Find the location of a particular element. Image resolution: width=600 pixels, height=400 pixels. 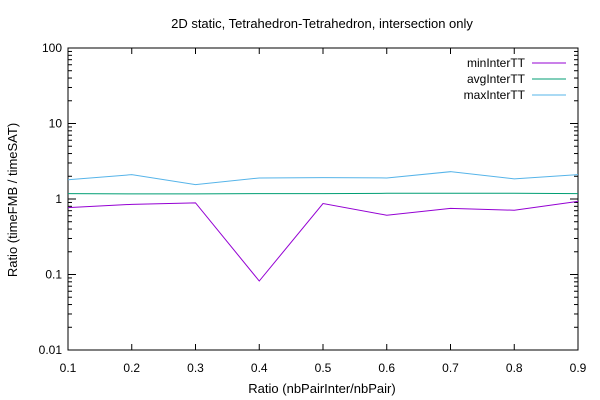

y-tick-label: 0.1 is located at coordinates (53, 275).